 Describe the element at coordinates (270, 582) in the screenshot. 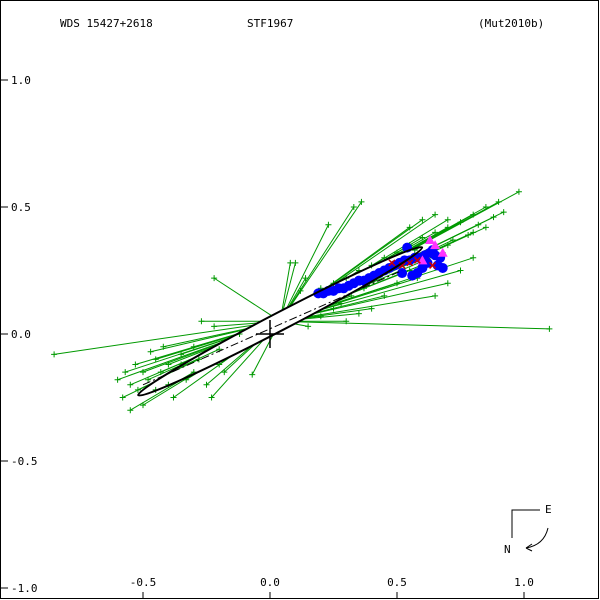

I see `x-tick-label: 0.0` at that location.